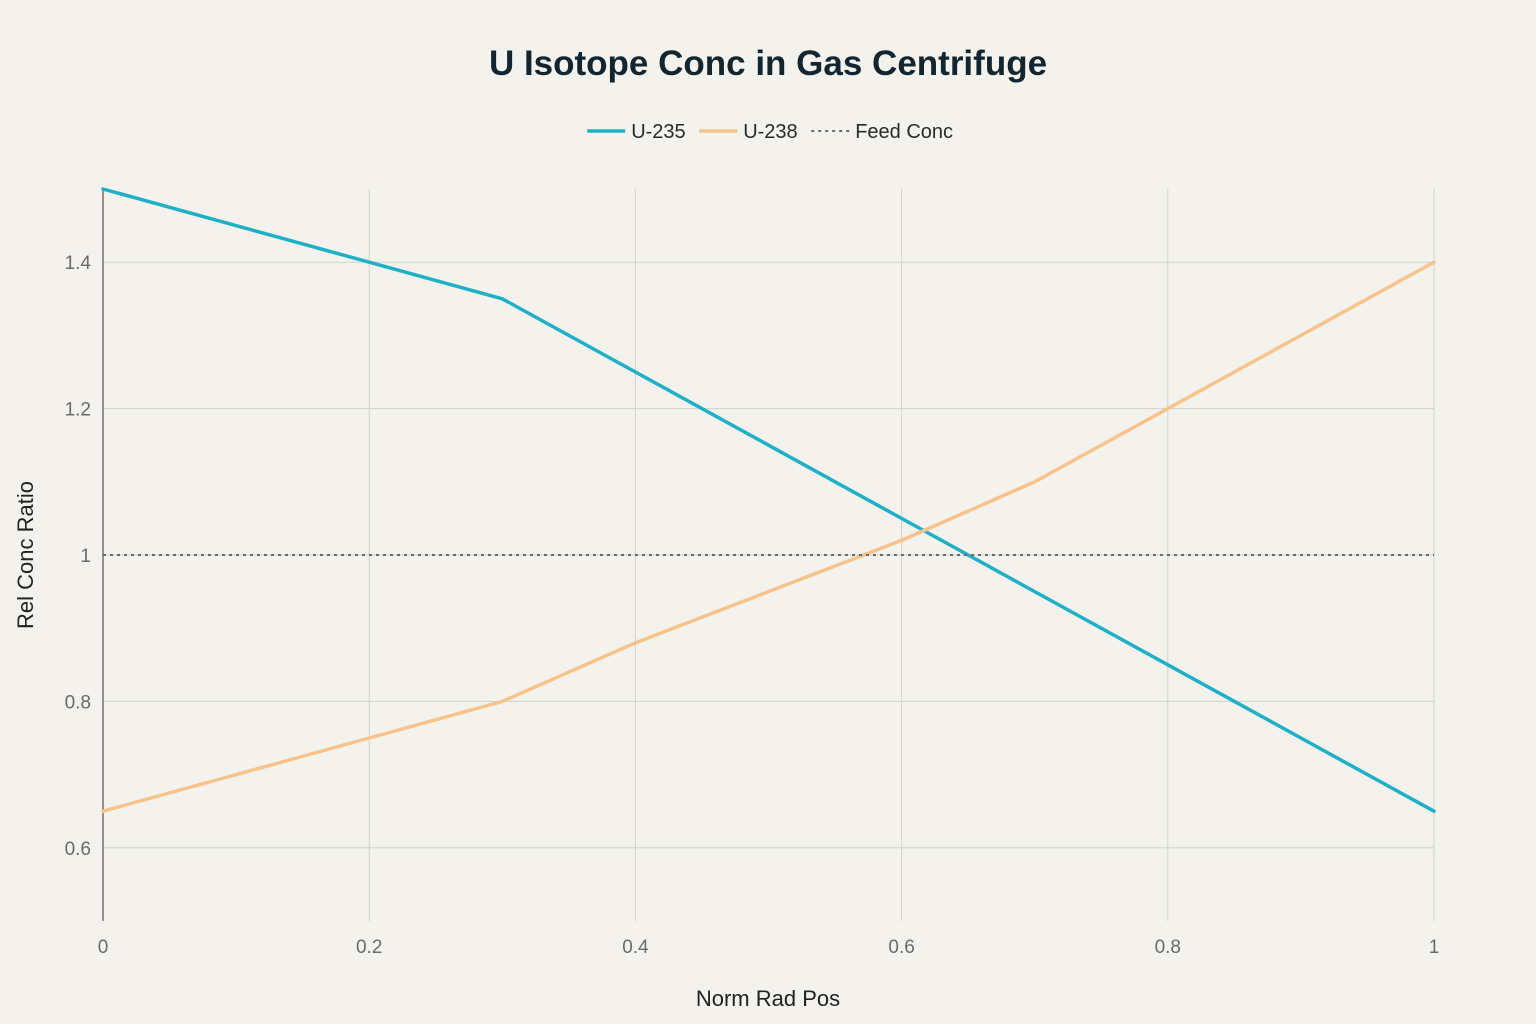 The width and height of the screenshot is (1536, 1024). I want to click on legend-item-u-235: U-235, so click(636, 132).